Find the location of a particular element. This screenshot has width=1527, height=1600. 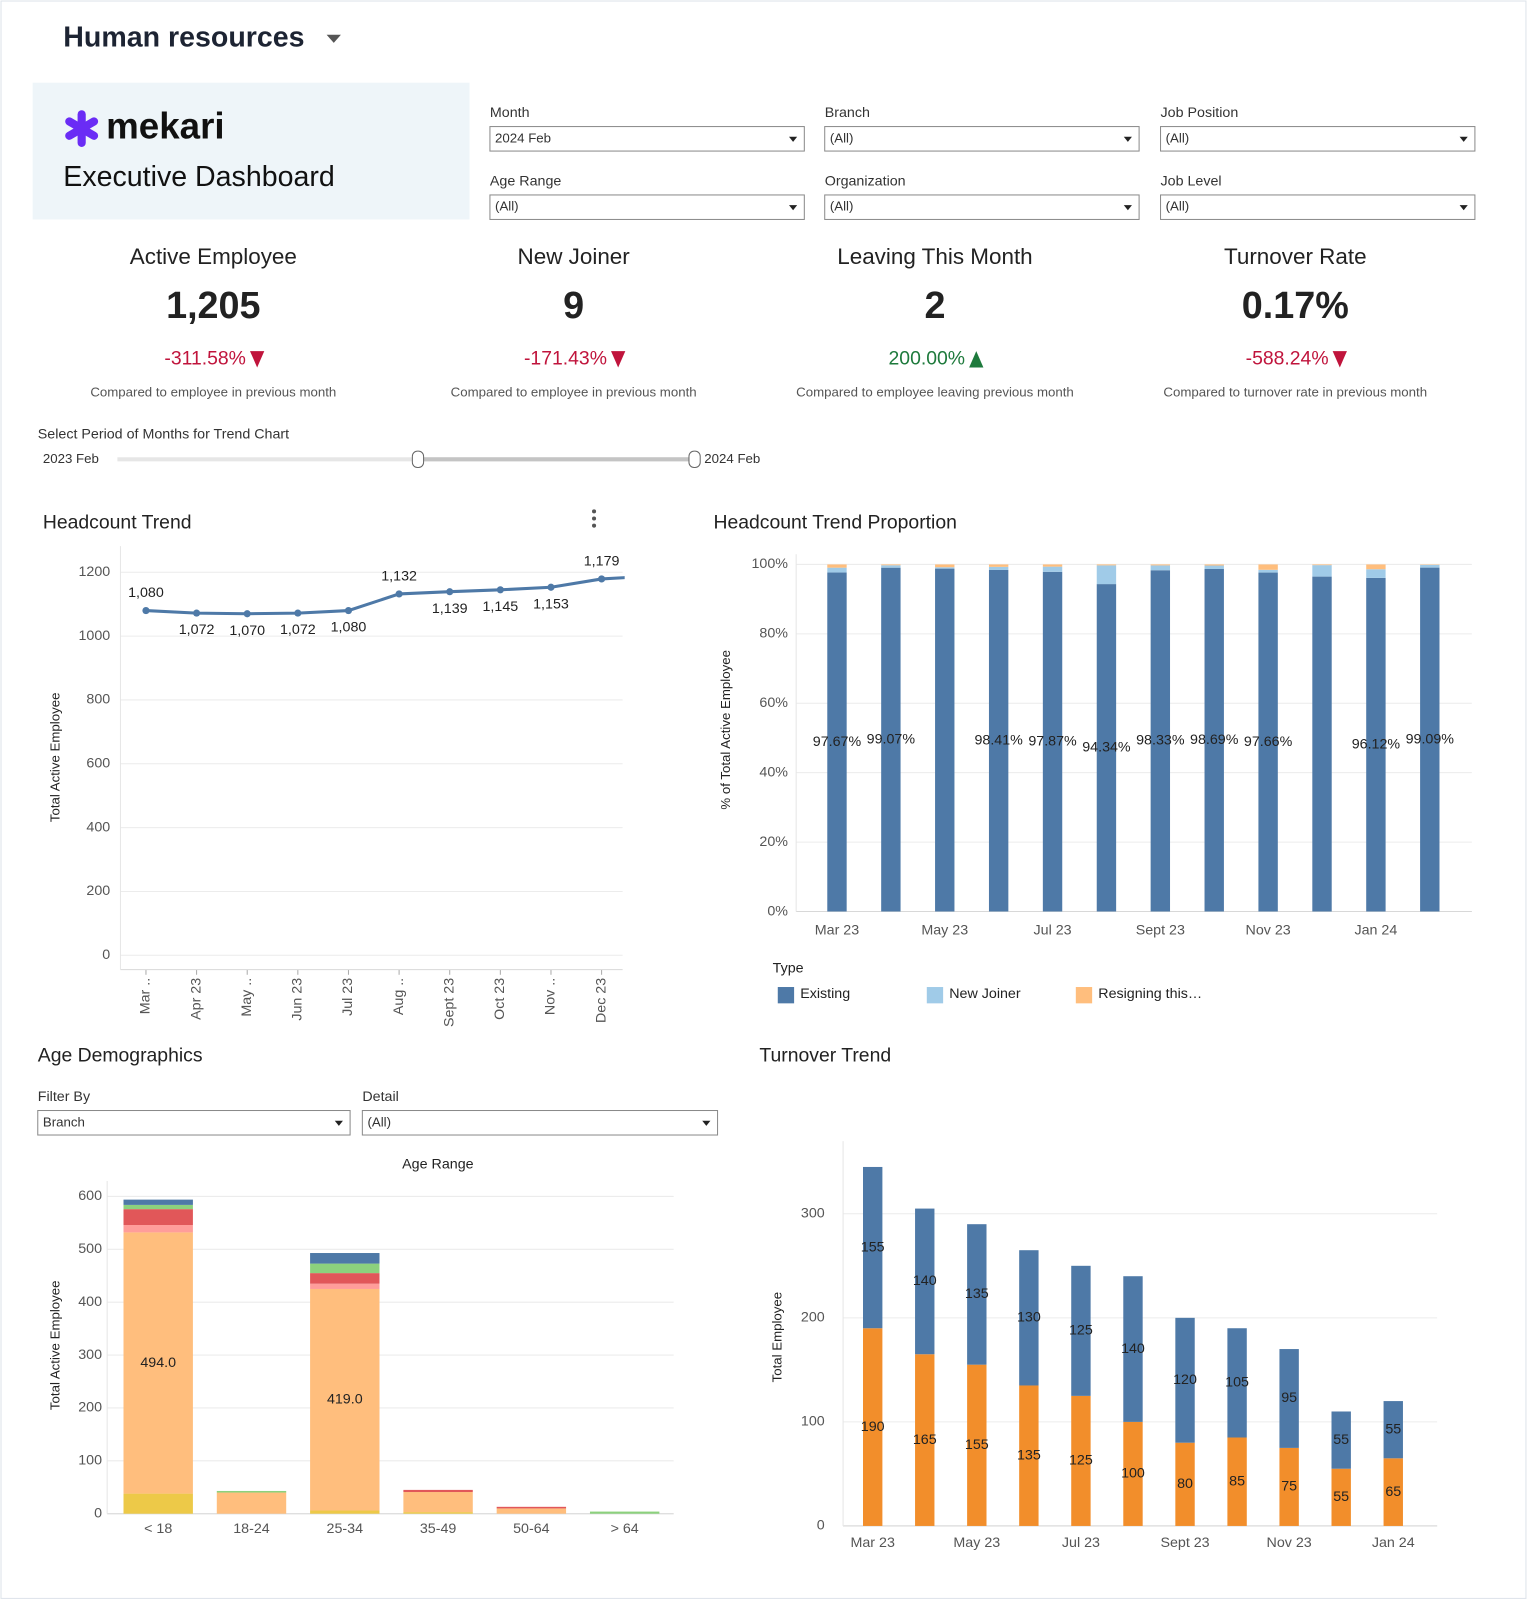

x-tick-label: Nov 23 is located at coordinates (1268, 931).